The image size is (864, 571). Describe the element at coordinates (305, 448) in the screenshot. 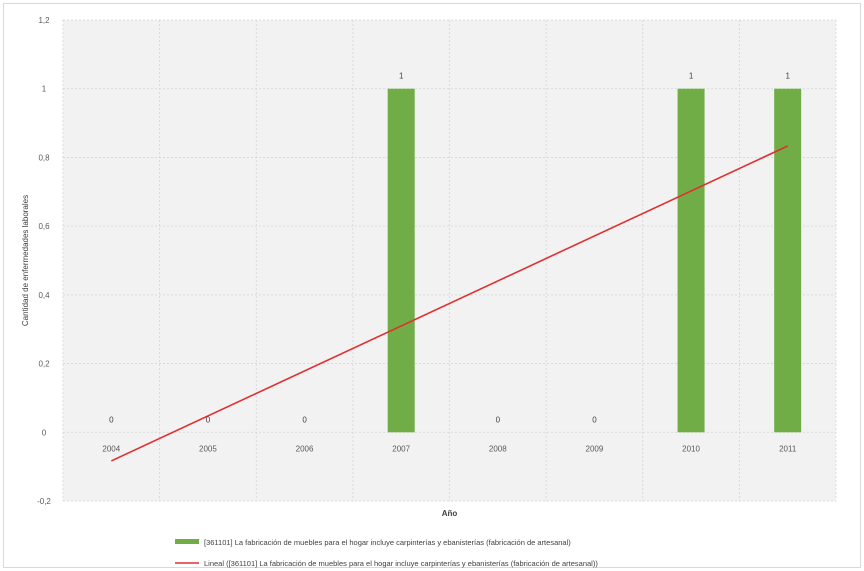

I see `x-tick-label: 2006` at that location.